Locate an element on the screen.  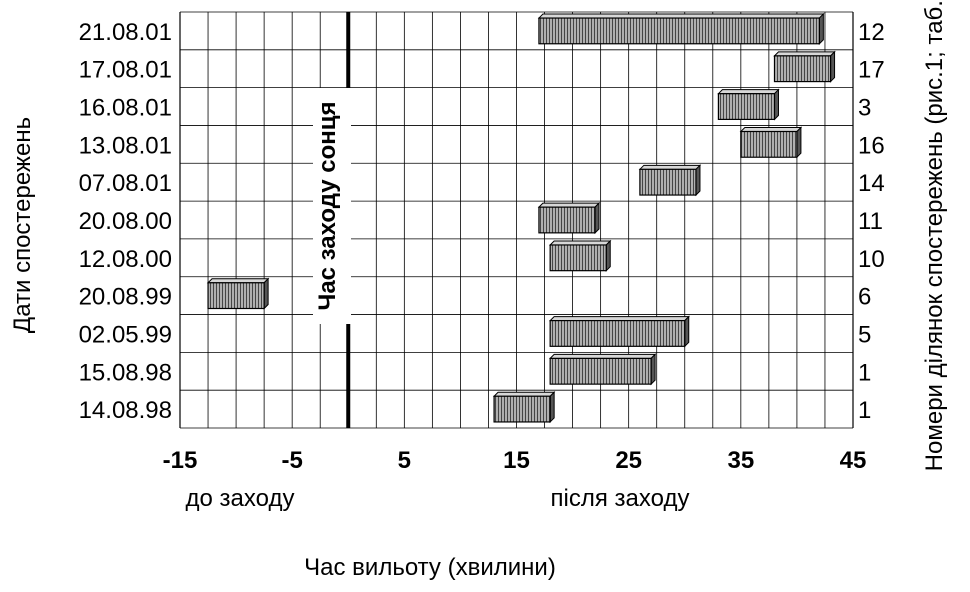
y-tick-label-plot-number: 17 is located at coordinates (871, 70).